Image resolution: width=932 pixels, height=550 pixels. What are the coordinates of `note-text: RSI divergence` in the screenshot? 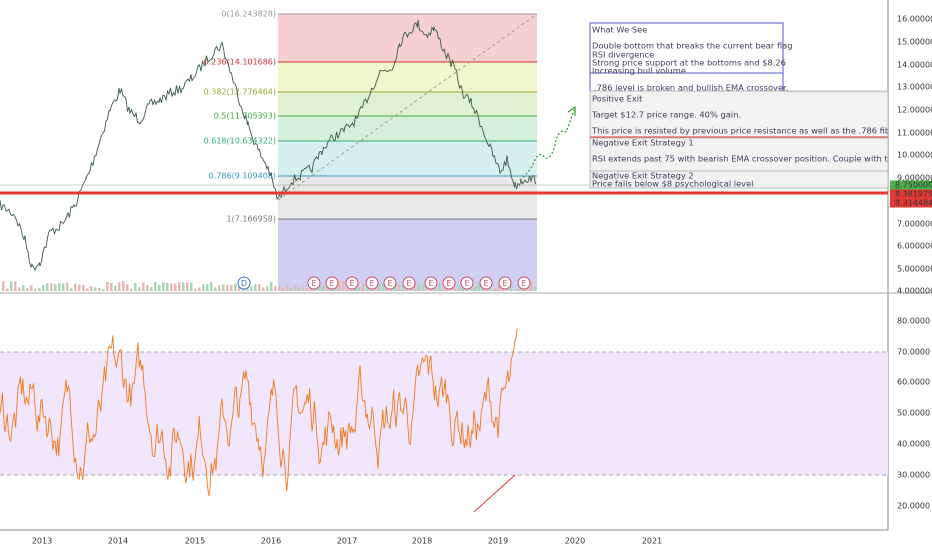 It's located at (623, 55).